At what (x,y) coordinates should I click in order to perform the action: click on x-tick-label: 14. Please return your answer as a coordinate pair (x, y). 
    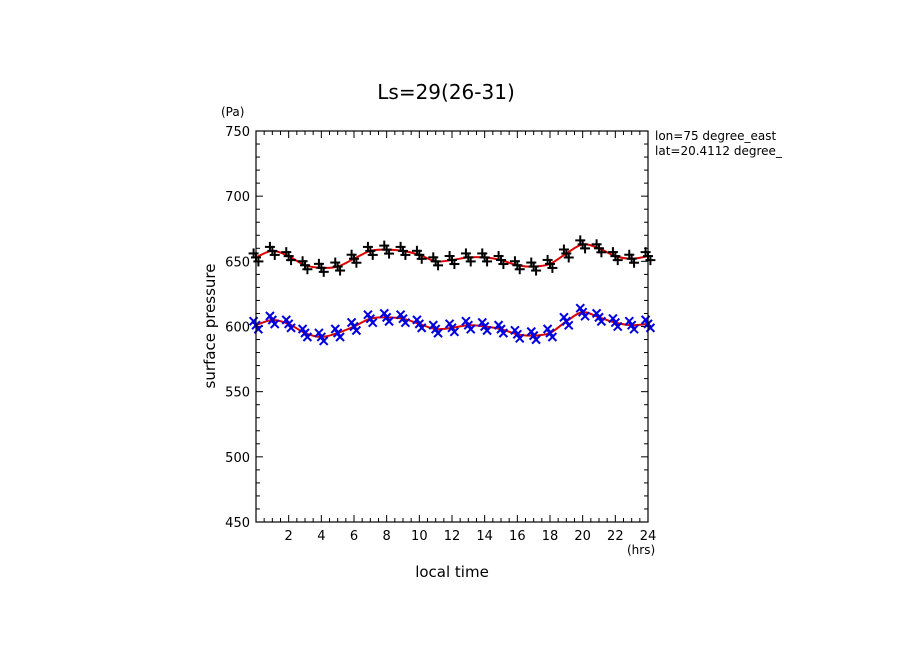
    Looking at the image, I should click on (484, 536).